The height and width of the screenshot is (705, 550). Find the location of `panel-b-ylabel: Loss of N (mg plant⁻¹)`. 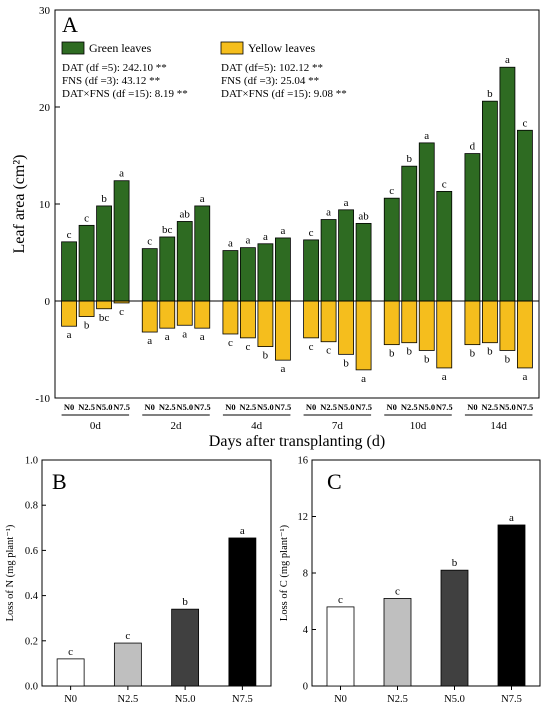

panel-b-ylabel: Loss of N (mg plant⁻¹) is located at coordinates (10, 572).